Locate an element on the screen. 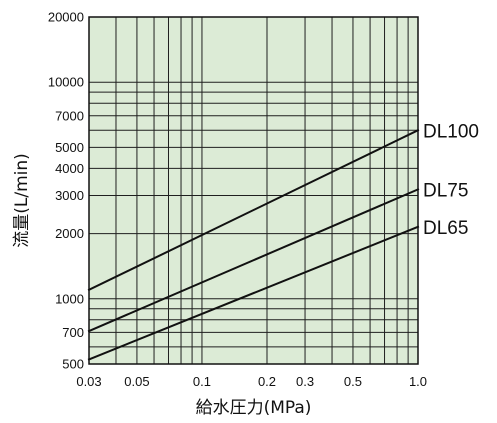  y-tick-label: 500 is located at coordinates (73, 364).